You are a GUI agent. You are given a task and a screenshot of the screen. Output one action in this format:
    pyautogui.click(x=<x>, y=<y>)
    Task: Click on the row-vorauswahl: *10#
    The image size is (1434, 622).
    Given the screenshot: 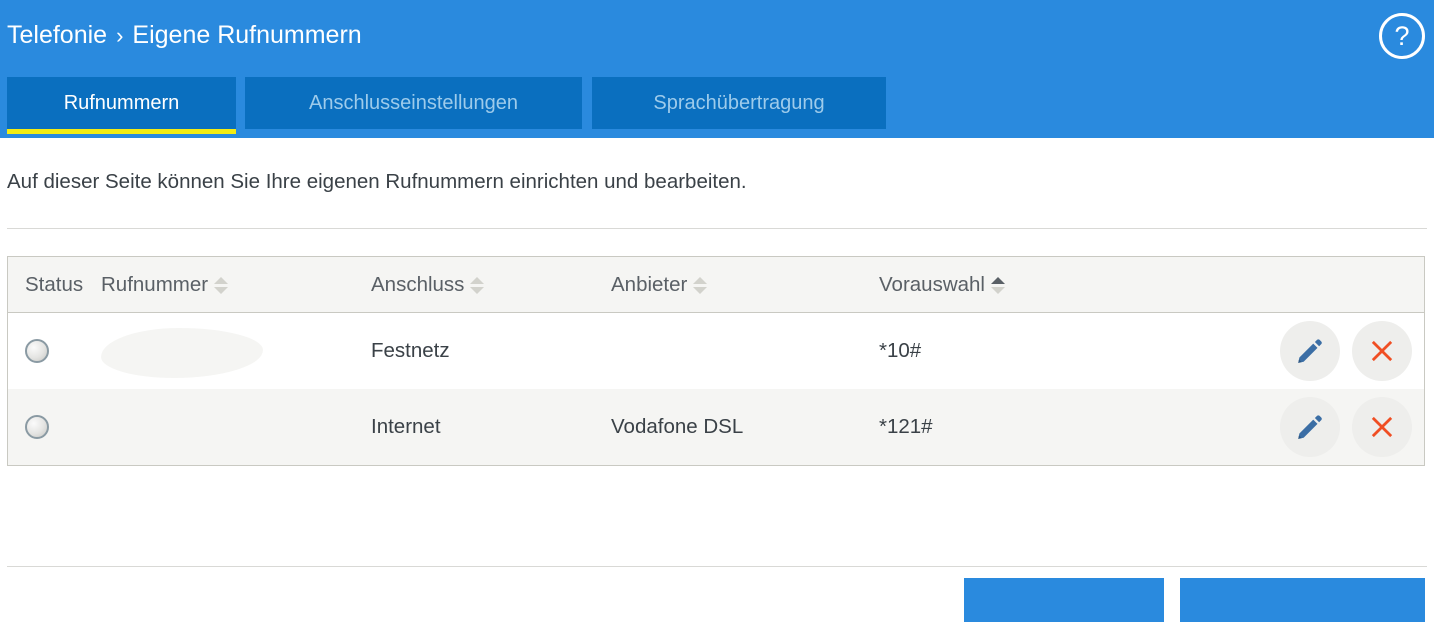 What is the action you would take?
    pyautogui.click(x=900, y=350)
    